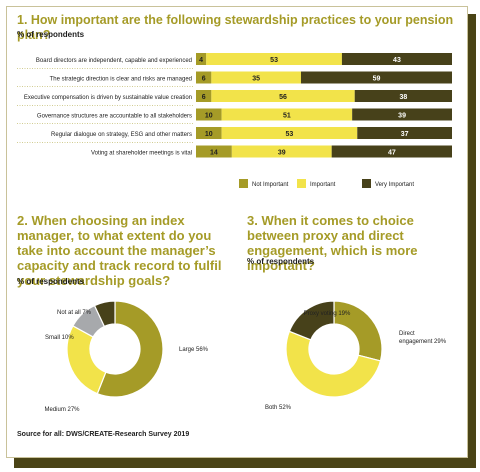  I want to click on bar-value-label: 38, so click(403, 97).